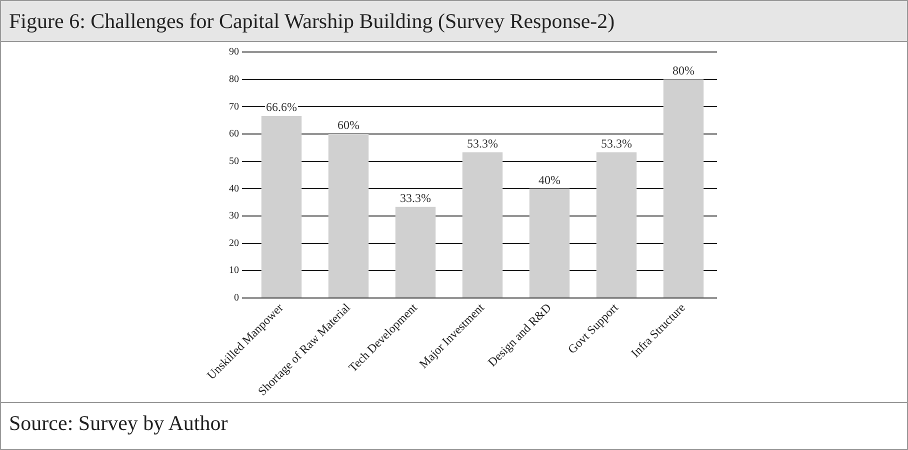 The width and height of the screenshot is (908, 450). What do you see at coordinates (549, 179) in the screenshot?
I see `data-label: 40%` at bounding box center [549, 179].